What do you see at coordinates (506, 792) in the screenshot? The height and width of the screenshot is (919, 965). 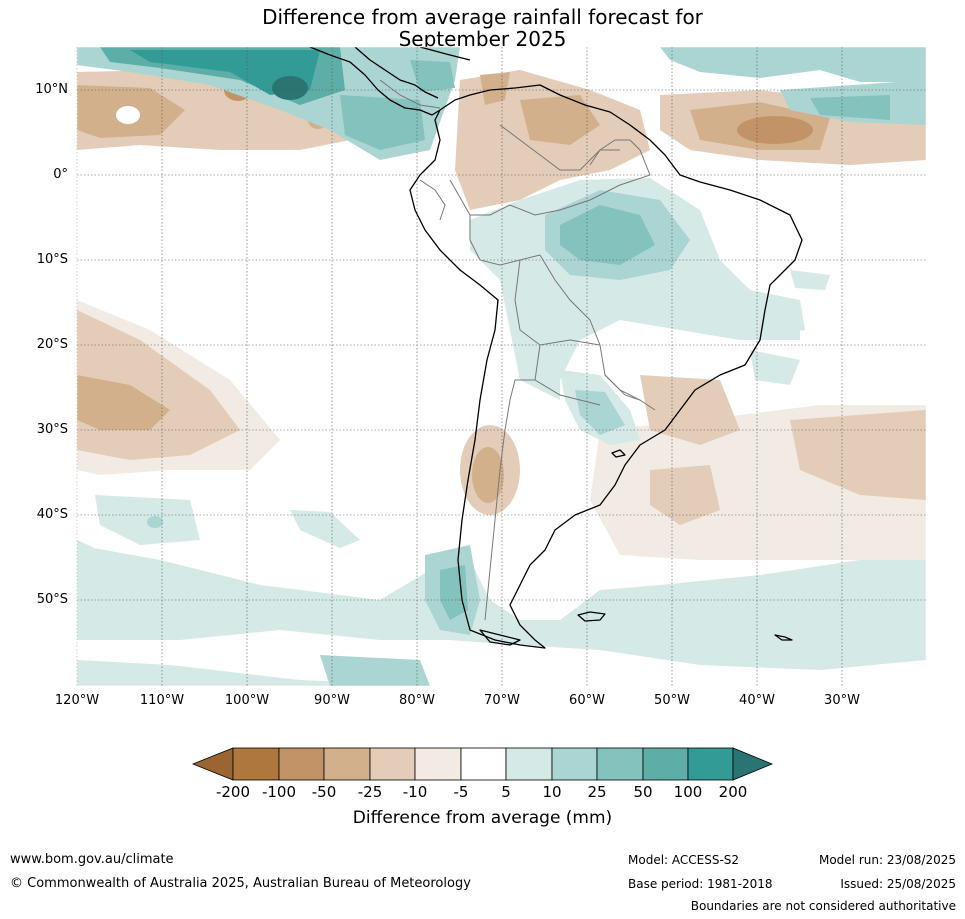 I see `colorbar-tick-label: 5` at bounding box center [506, 792].